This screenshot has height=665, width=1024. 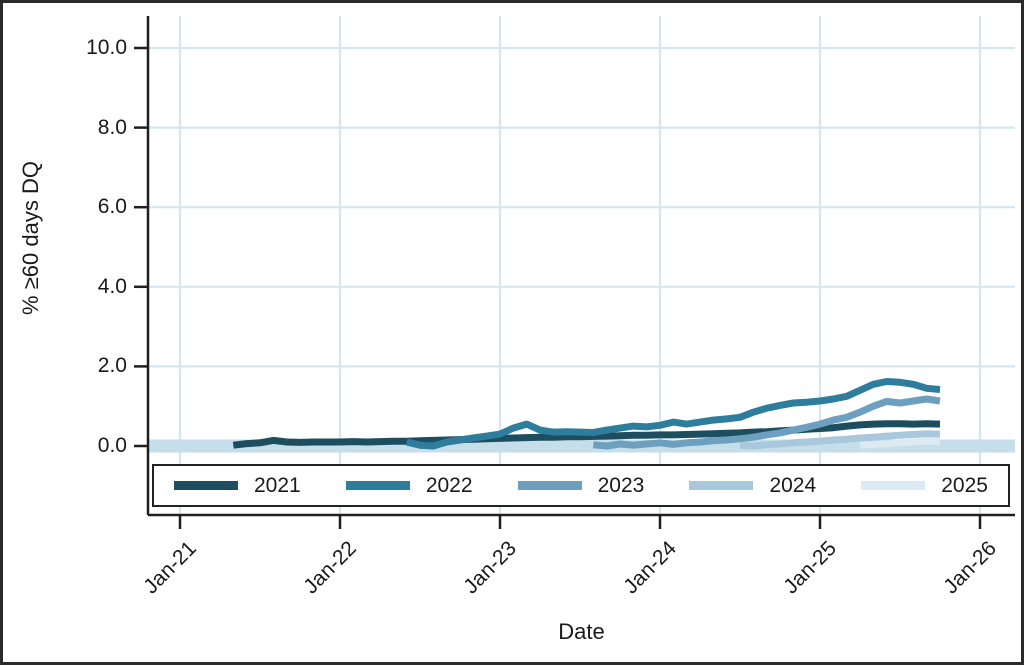 What do you see at coordinates (793, 485) in the screenshot?
I see `legend-label: 2024` at bounding box center [793, 485].